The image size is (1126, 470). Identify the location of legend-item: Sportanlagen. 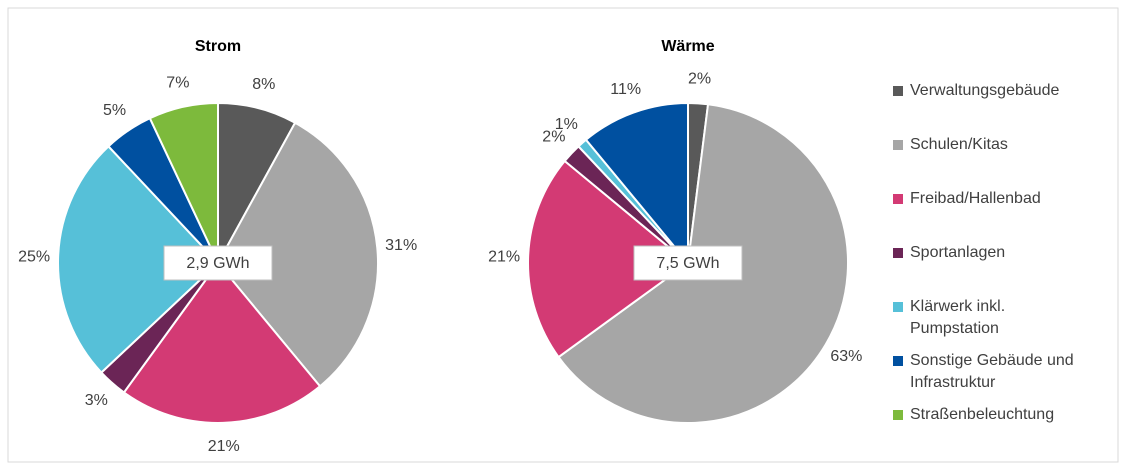
(1001, 253).